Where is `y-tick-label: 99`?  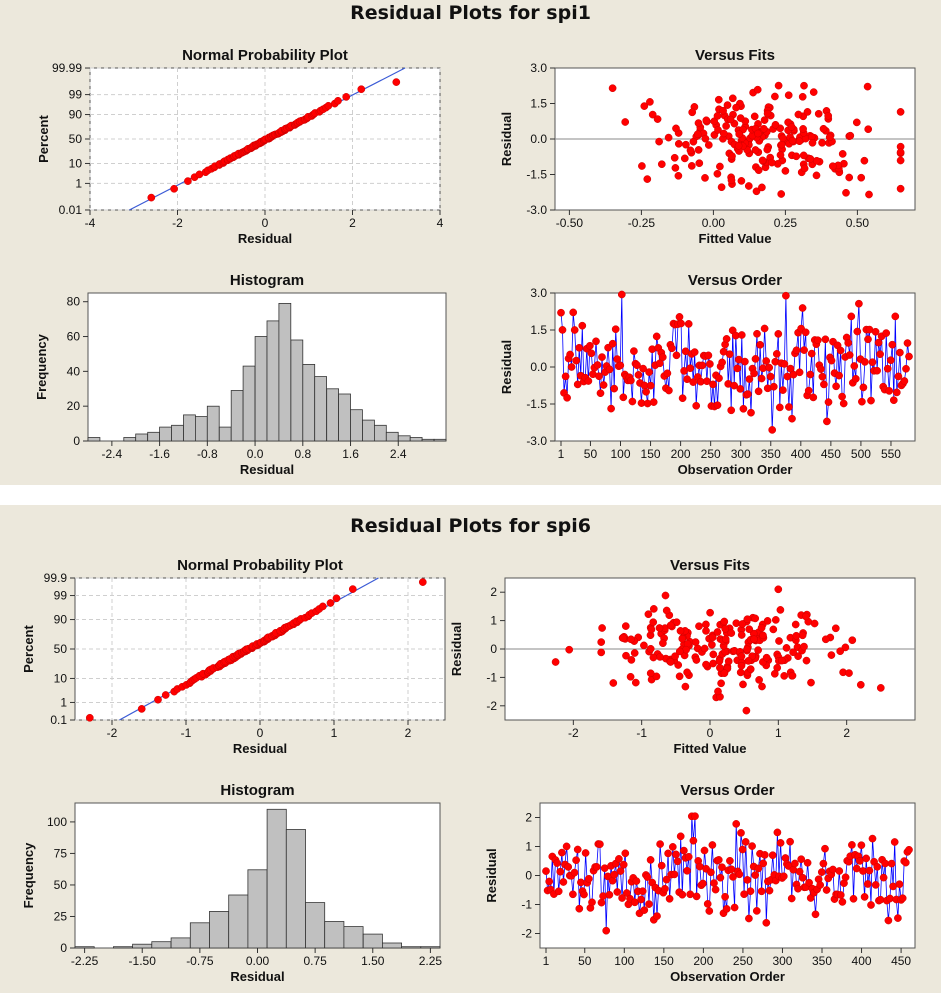 y-tick-label: 99 is located at coordinates (76, 95).